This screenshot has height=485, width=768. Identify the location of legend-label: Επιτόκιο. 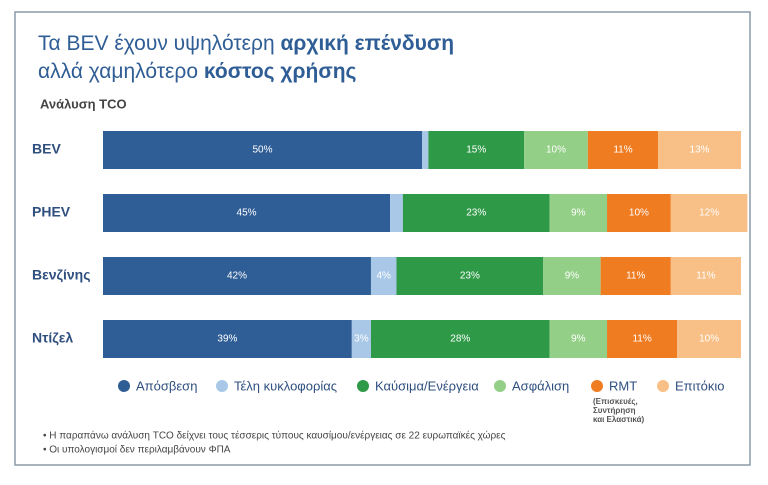
(700, 385).